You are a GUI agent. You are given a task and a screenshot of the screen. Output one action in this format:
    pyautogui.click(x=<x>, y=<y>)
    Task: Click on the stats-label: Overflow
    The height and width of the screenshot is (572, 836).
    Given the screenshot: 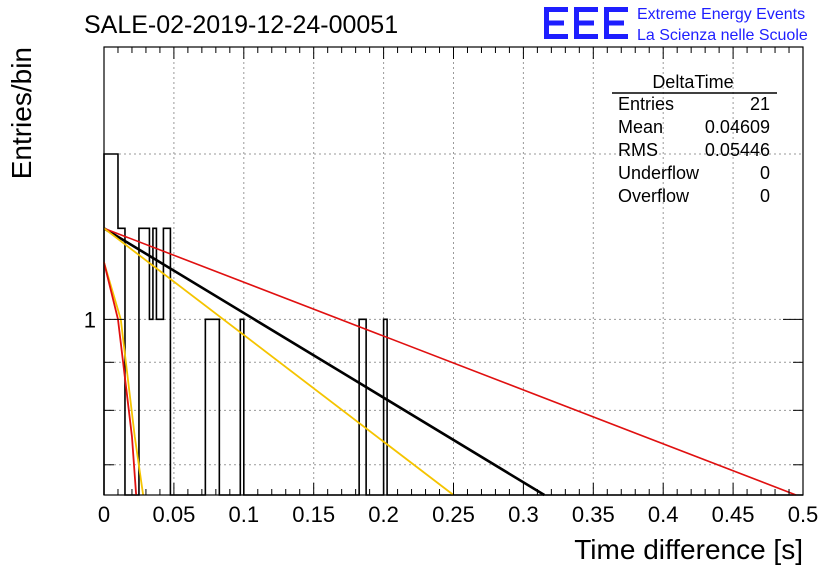 What is the action you would take?
    pyautogui.click(x=654, y=196)
    